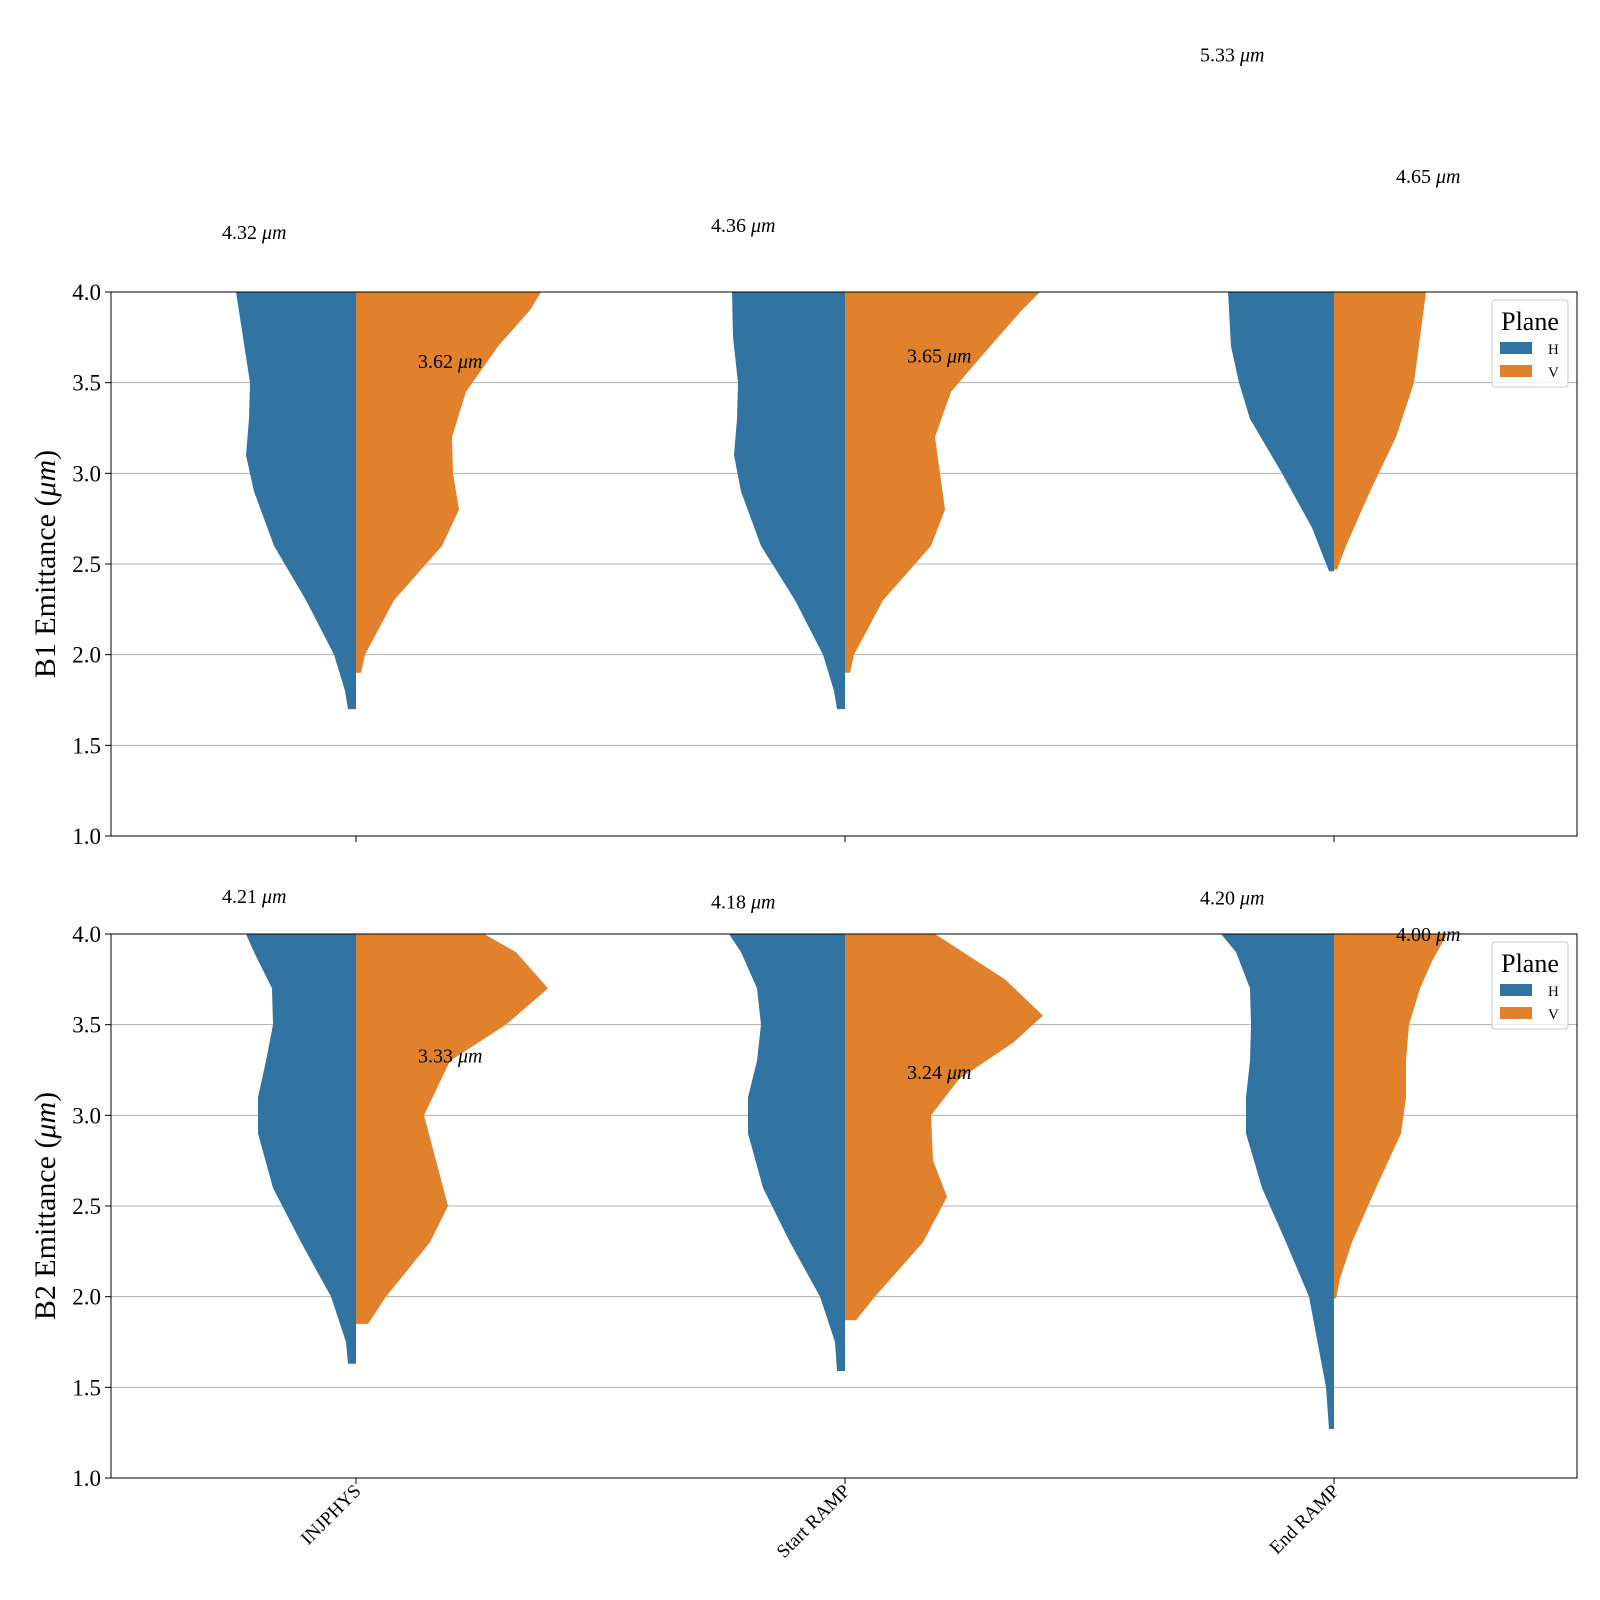  I want to click on mean-annotation-h: 4.36 μm, so click(743, 226).